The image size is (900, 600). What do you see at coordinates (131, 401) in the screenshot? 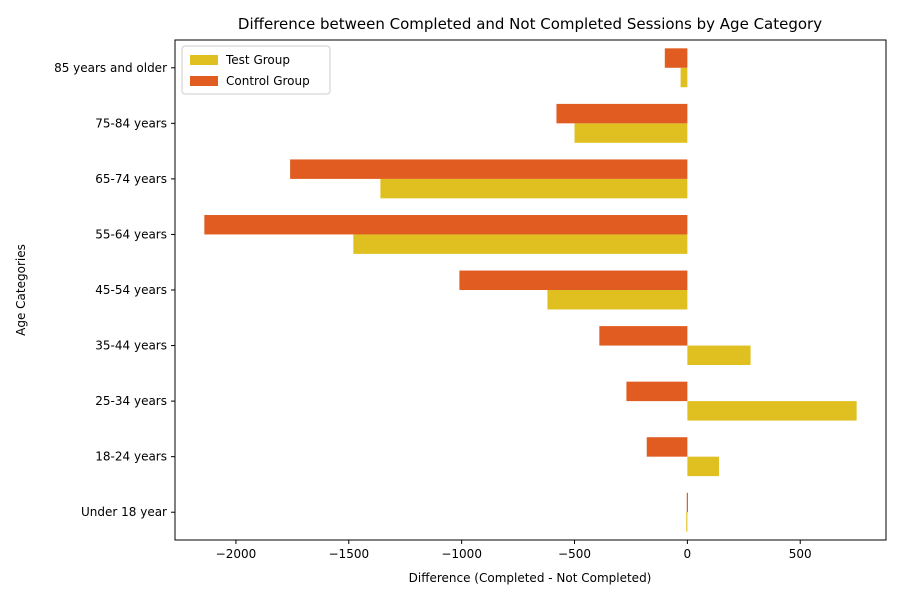
I see `y-tick-label: 25-34 years` at bounding box center [131, 401].